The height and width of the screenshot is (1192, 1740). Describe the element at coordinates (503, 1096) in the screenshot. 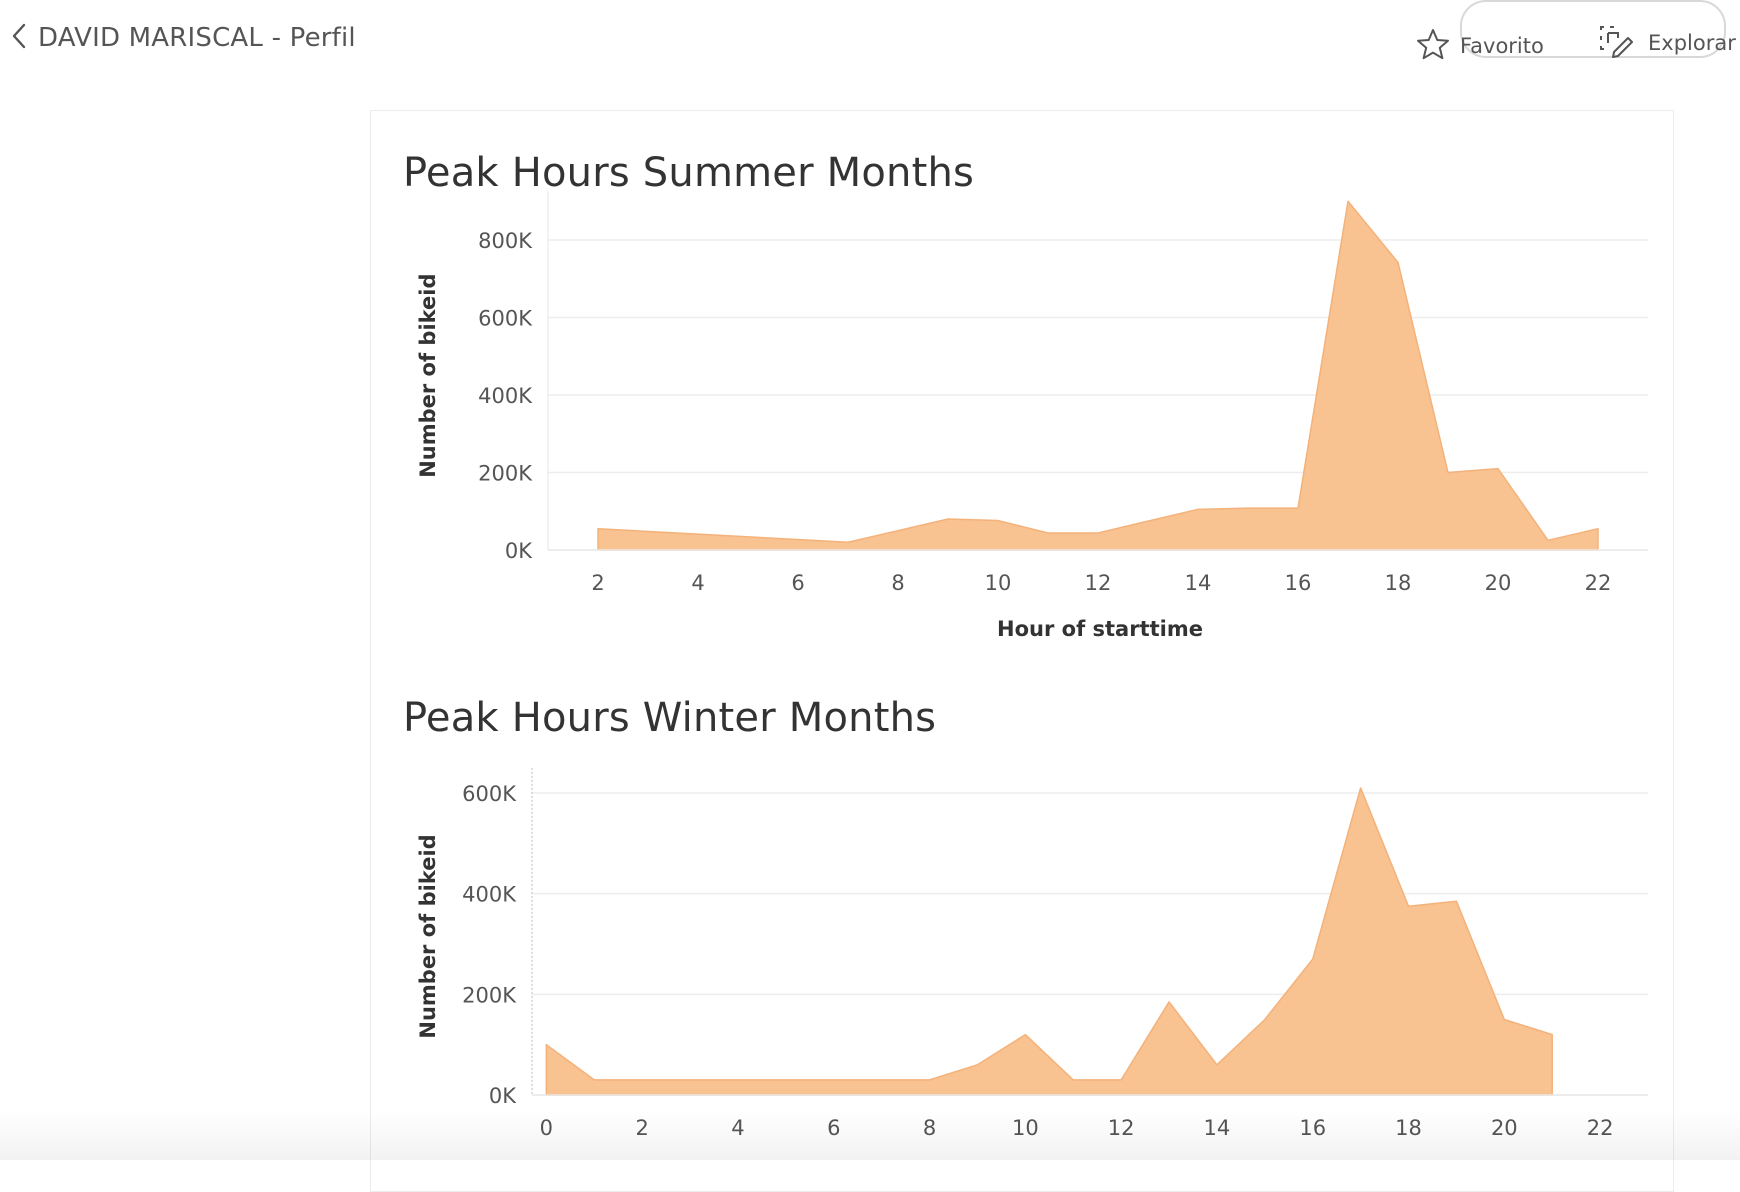

I see `y-tick-label-winter: 0K` at that location.